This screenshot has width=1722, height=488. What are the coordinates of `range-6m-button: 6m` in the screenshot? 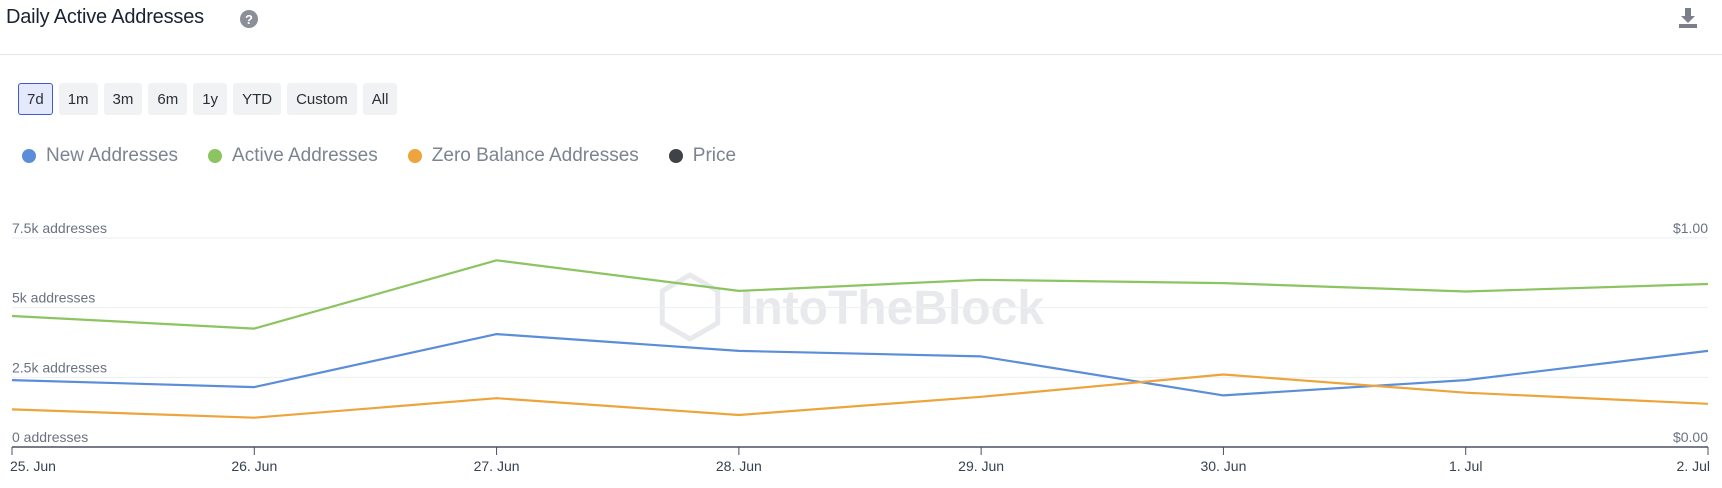 It's located at (168, 99).